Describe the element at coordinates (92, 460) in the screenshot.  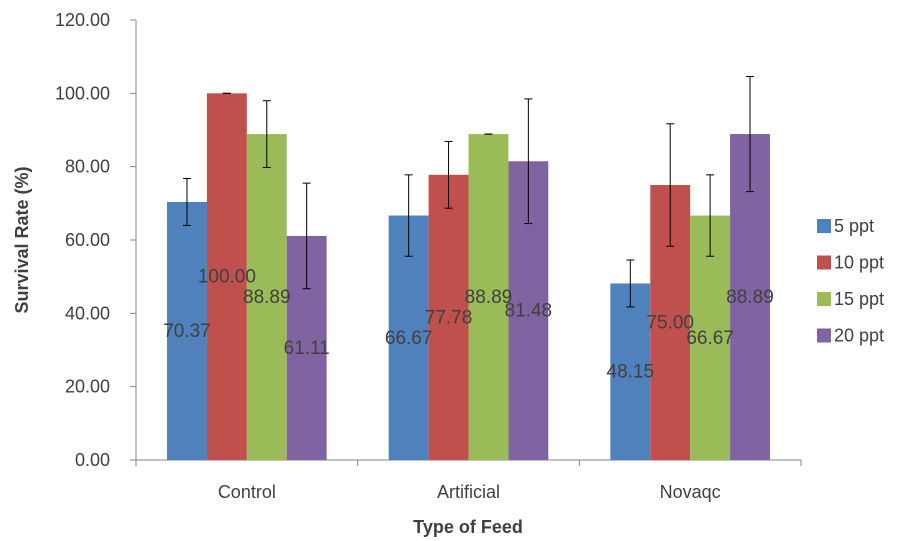
I see `y-tick-label: 0.00` at that location.